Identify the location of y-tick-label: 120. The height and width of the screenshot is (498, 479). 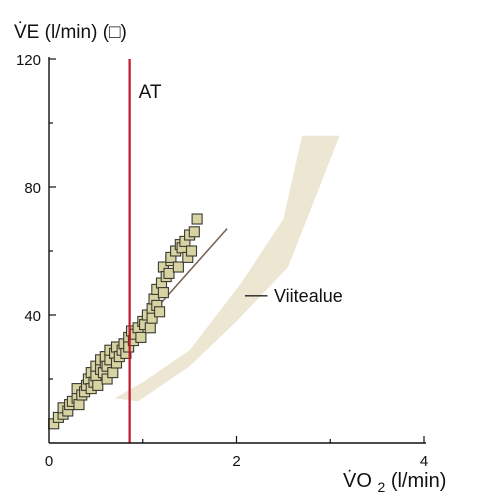
(28, 60).